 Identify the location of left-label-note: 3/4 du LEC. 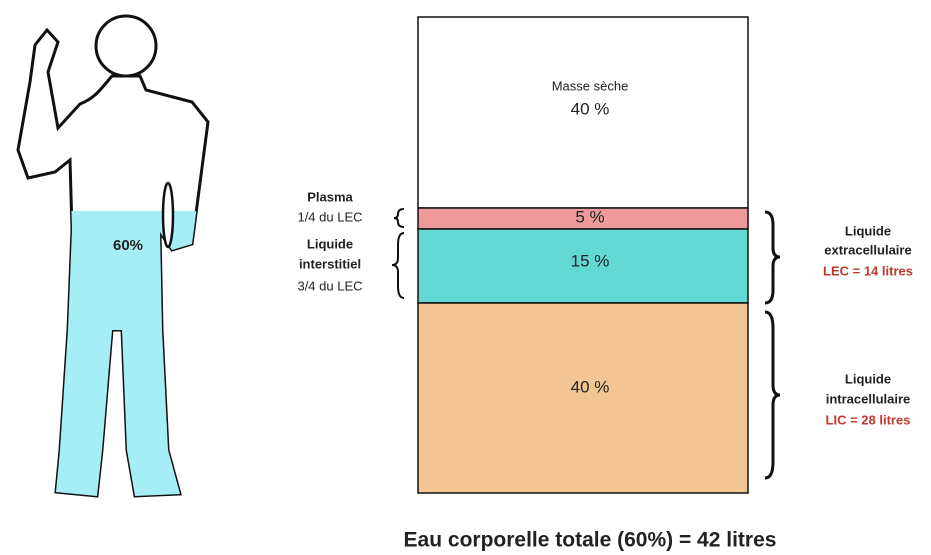
(329, 285).